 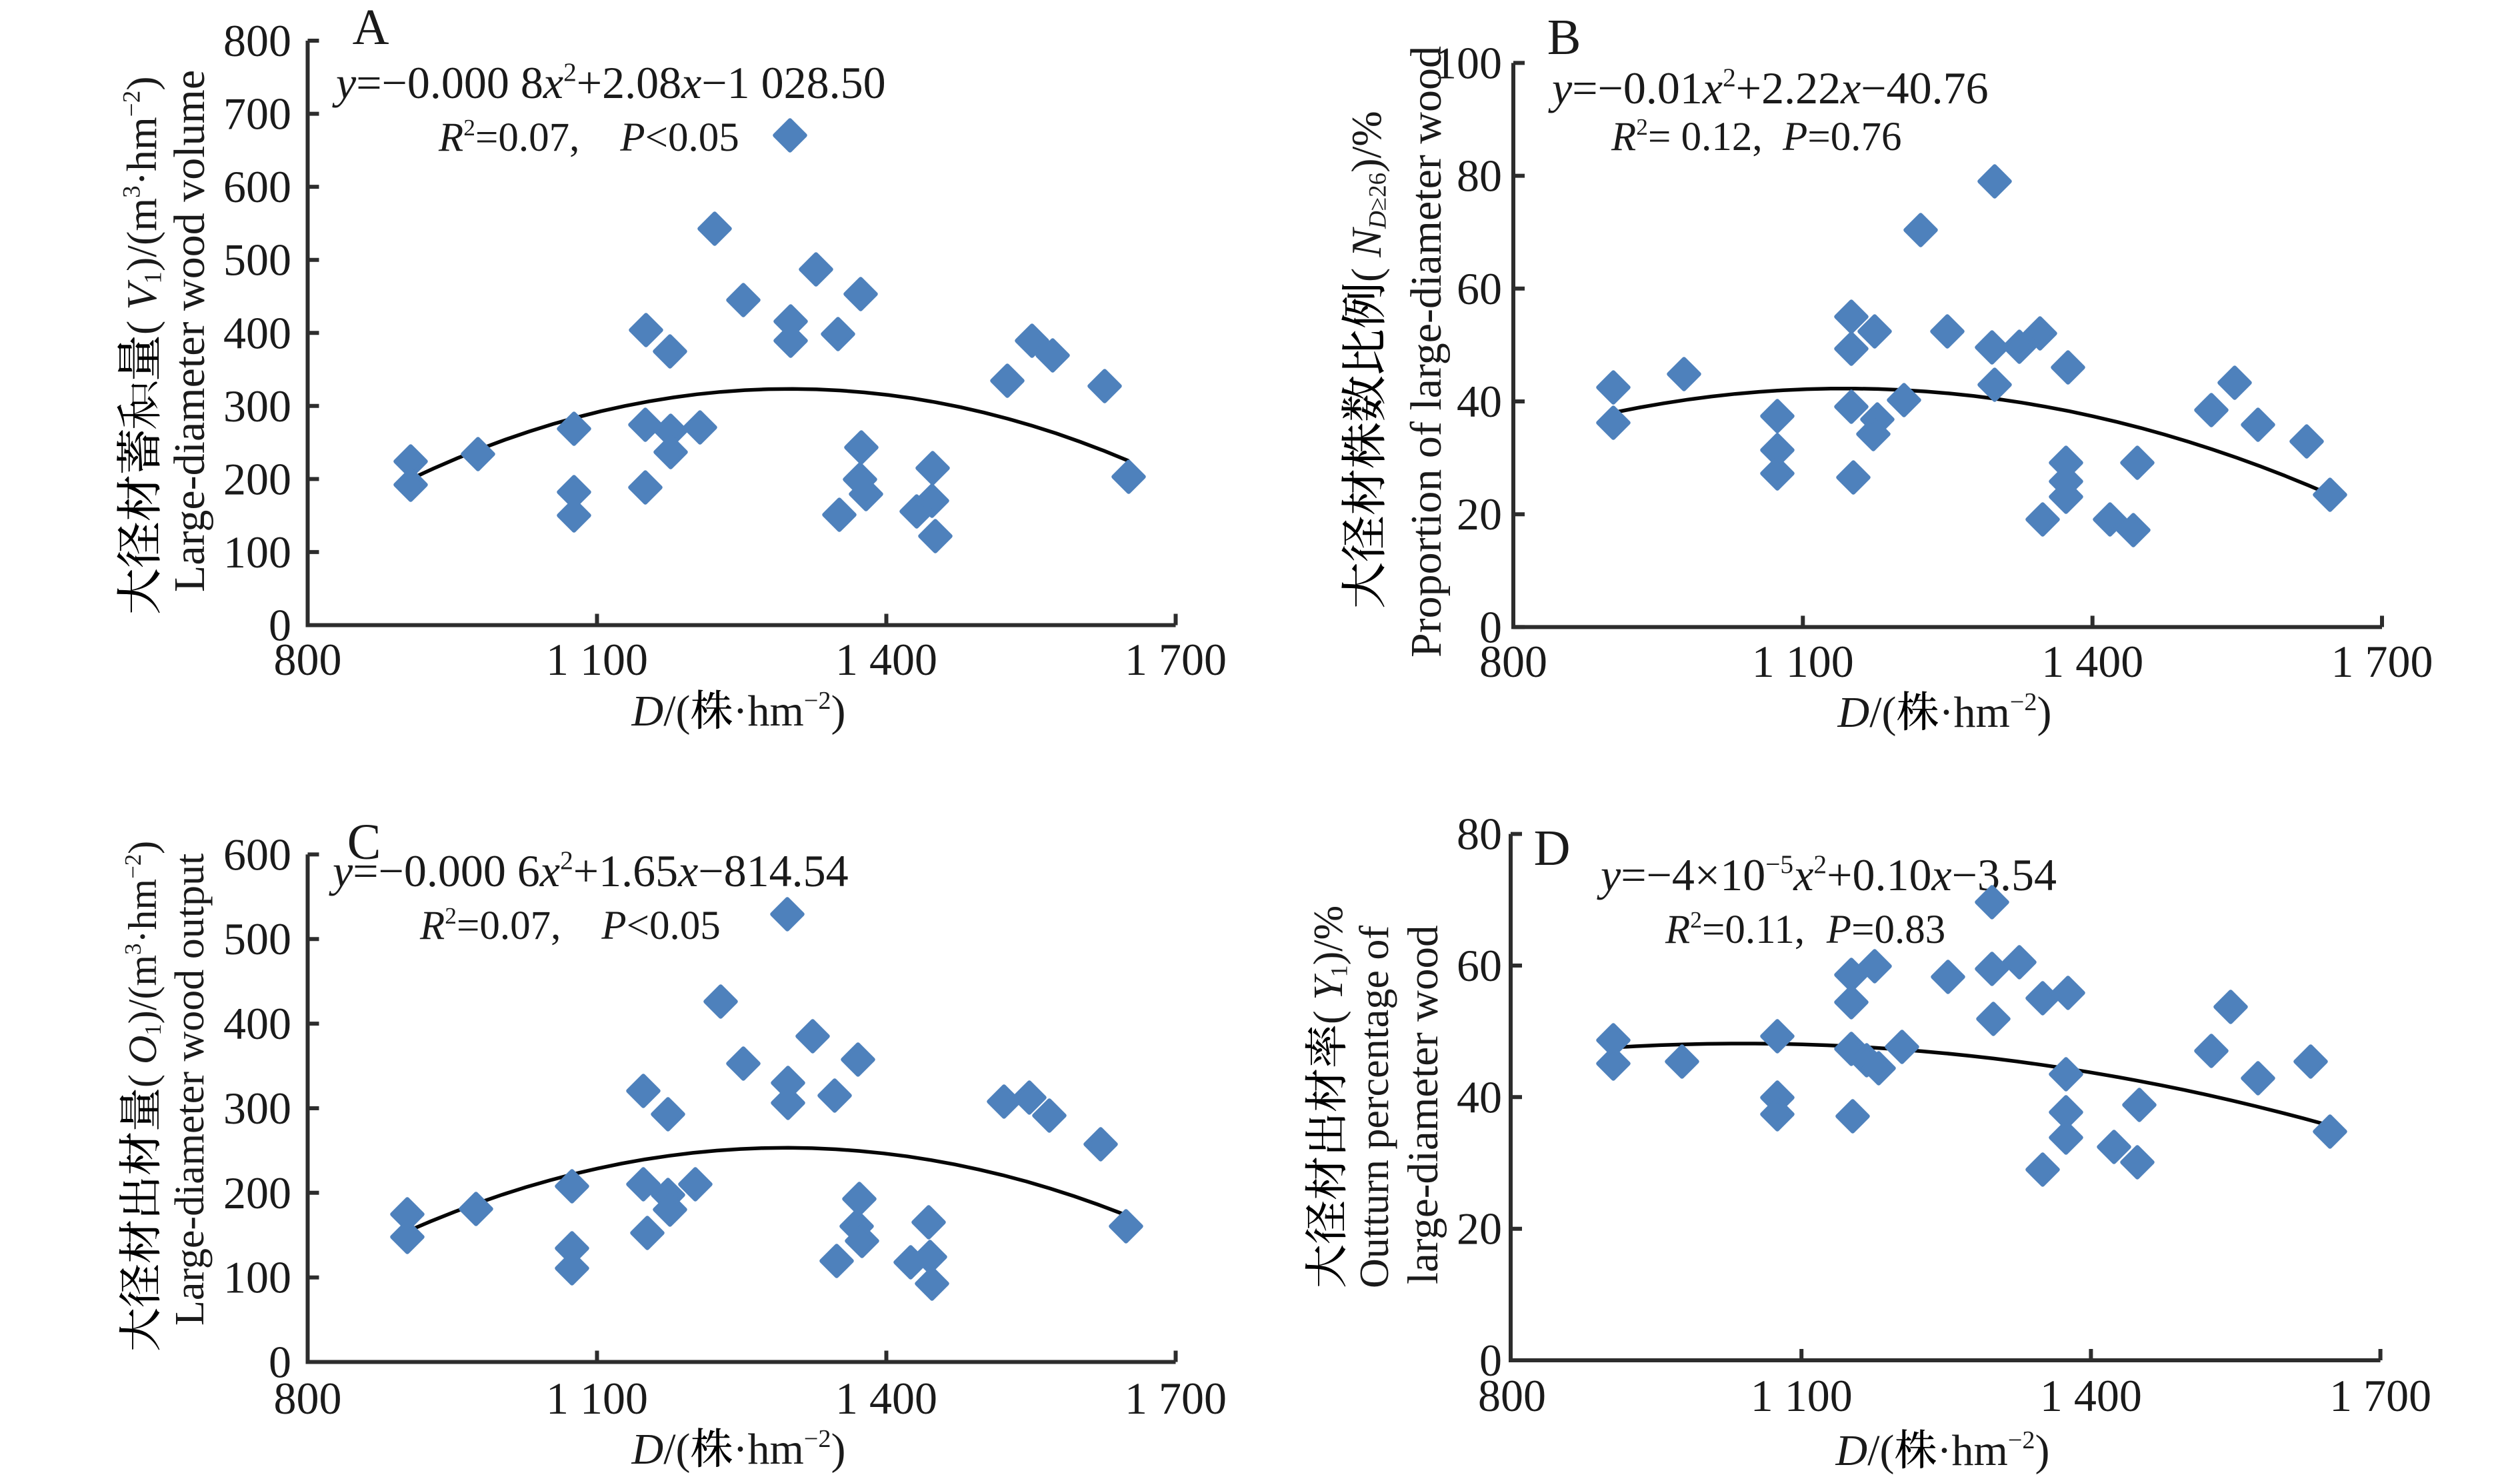 I want to click on svg-text: 700, so click(x=257, y=114).